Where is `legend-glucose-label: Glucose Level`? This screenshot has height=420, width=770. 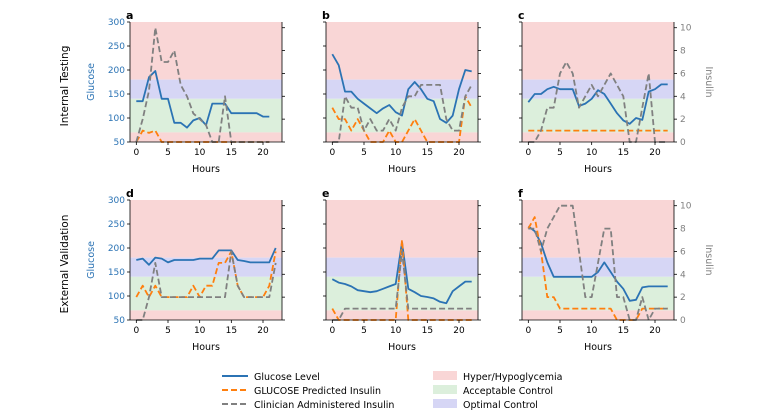
legend-glucose-label: Glucose Level is located at coordinates (287, 377).